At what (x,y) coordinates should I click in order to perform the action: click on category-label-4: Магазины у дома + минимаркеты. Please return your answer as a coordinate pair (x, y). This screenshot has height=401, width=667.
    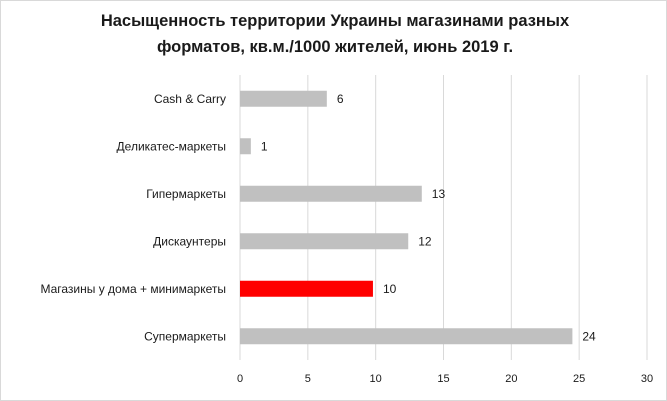
    Looking at the image, I should click on (133, 289).